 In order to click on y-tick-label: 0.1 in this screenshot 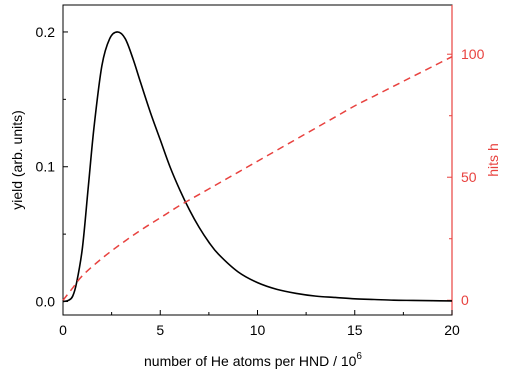, I will do `click(46, 167)`.